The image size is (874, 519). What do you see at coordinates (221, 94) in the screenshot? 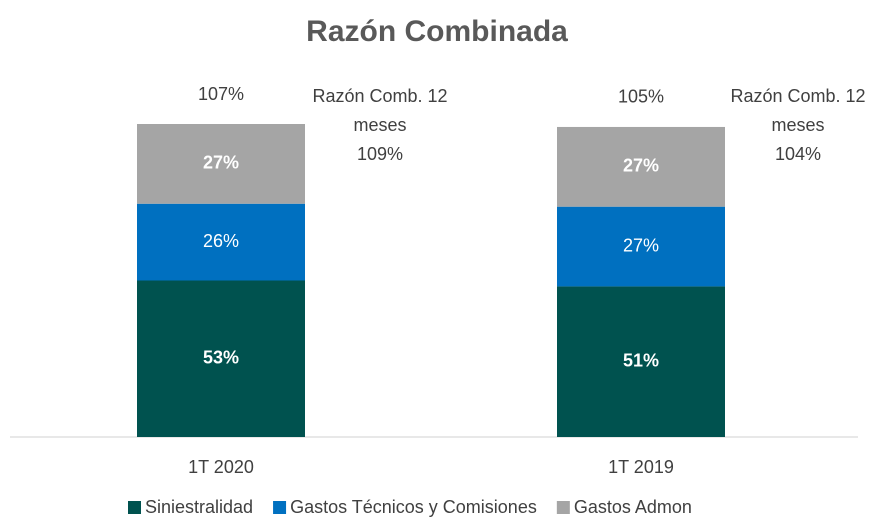
I see `total-label: 107%` at bounding box center [221, 94].